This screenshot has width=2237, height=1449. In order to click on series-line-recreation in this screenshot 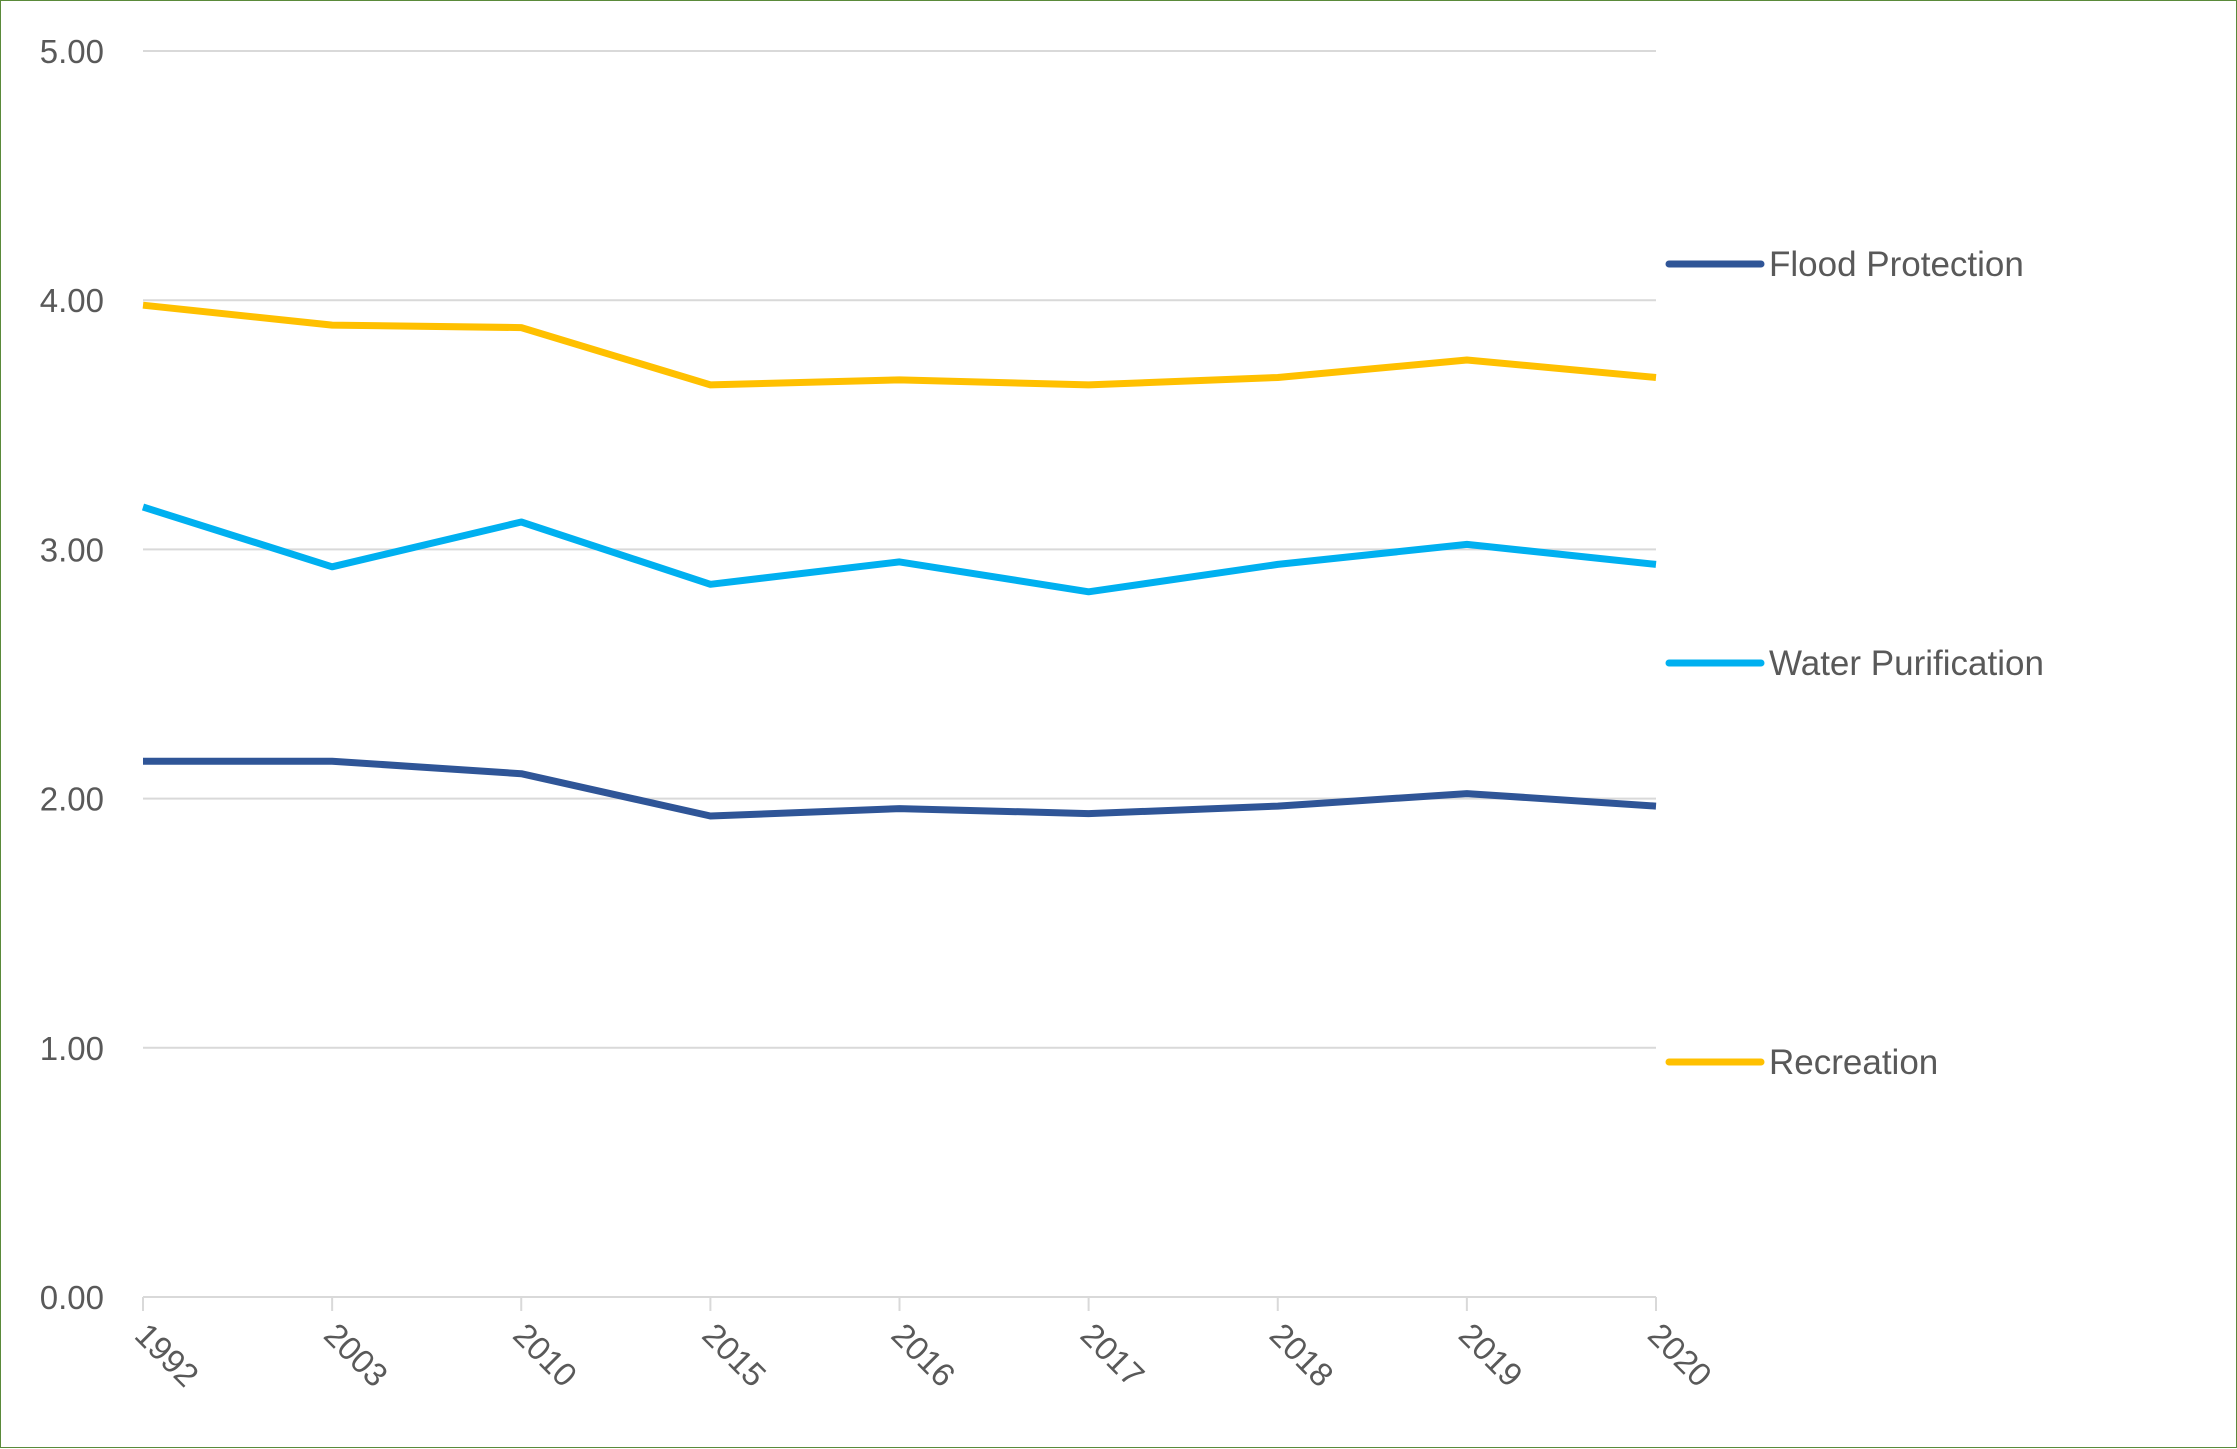, I will do `click(899, 345)`.